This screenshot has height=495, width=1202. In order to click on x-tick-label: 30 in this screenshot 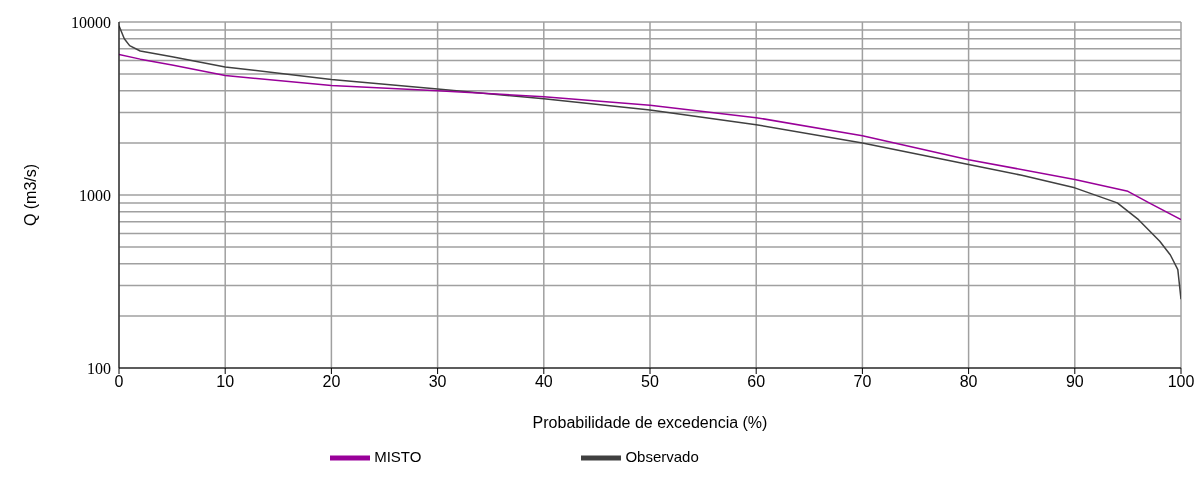, I will do `click(437, 382)`.